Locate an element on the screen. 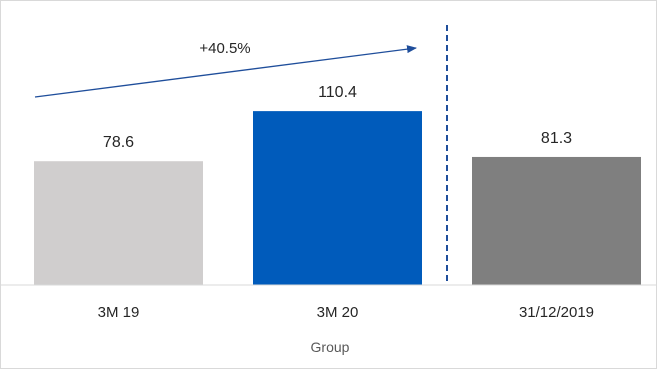 This screenshot has width=657, height=369. data-label-1: 78.6 is located at coordinates (118, 142).